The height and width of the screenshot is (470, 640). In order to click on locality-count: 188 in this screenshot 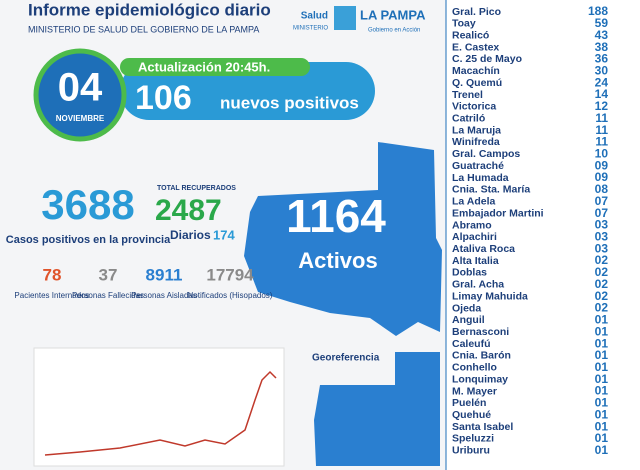, I will do `click(598, 11)`.